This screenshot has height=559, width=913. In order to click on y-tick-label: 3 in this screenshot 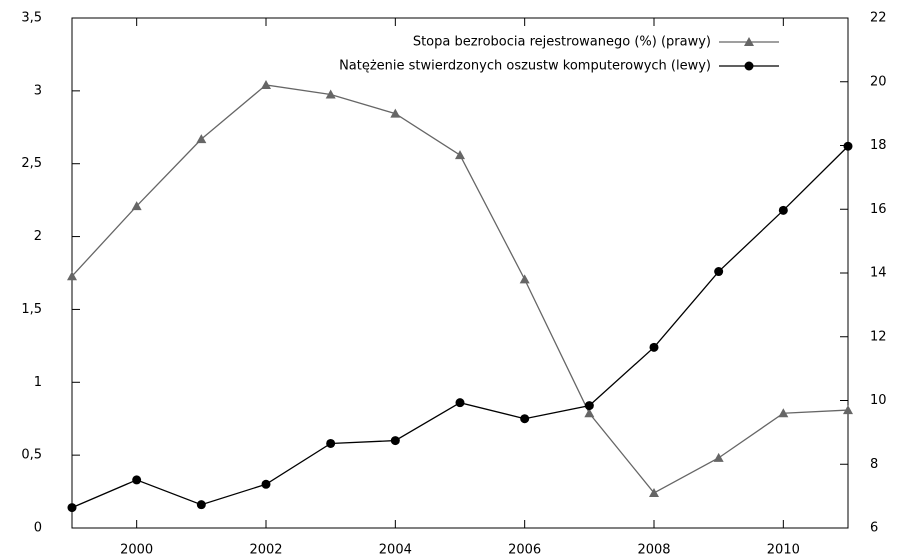, I will do `click(38, 90)`.